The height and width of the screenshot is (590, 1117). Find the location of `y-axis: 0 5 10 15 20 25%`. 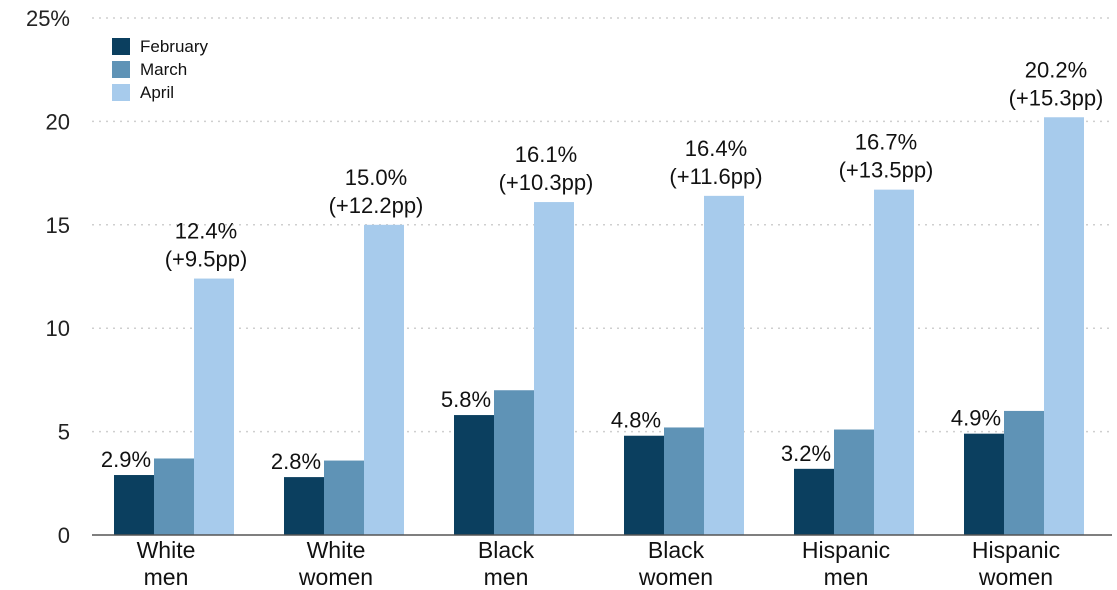

y-axis: 0 5 10 15 20 25% is located at coordinates (48, 277).